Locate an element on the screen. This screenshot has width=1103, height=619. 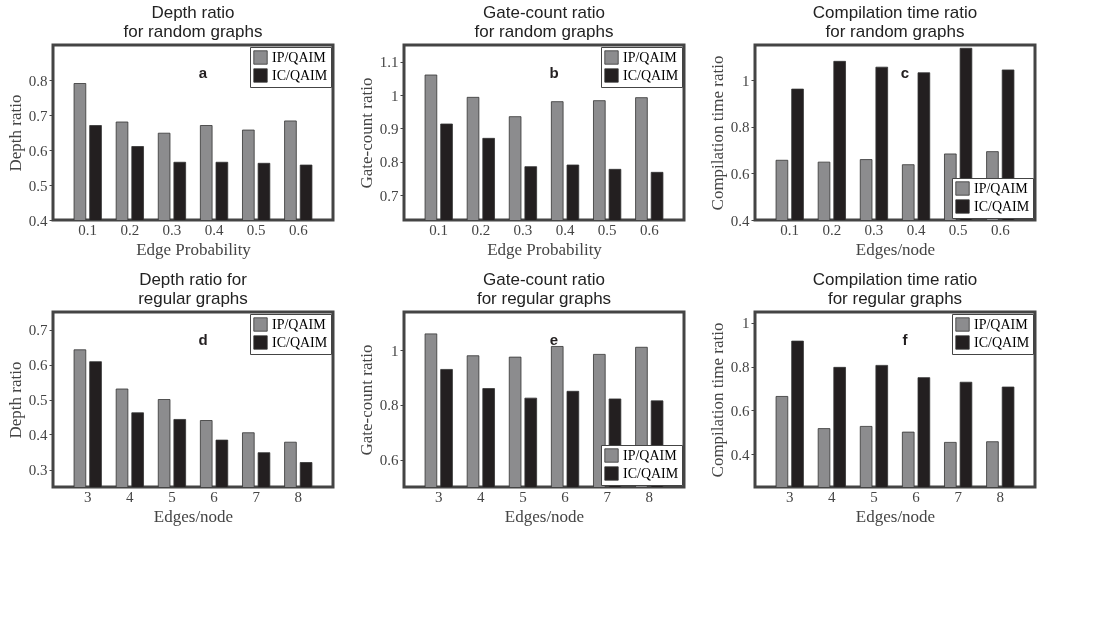
chart-title: Depth ratio for regular graphs is located at coordinates (193, 289).